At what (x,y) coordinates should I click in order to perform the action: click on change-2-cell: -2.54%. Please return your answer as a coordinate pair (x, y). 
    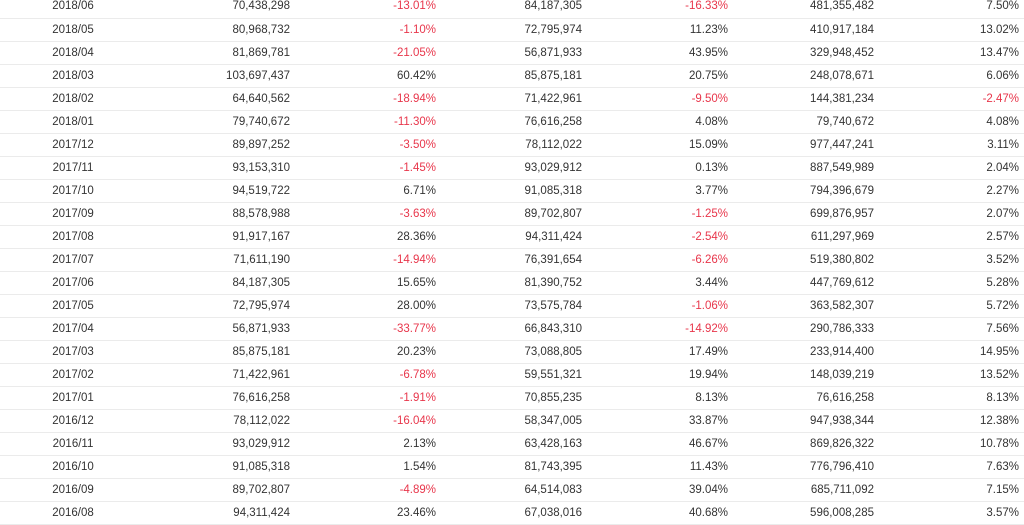
    Looking at the image, I should click on (655, 237).